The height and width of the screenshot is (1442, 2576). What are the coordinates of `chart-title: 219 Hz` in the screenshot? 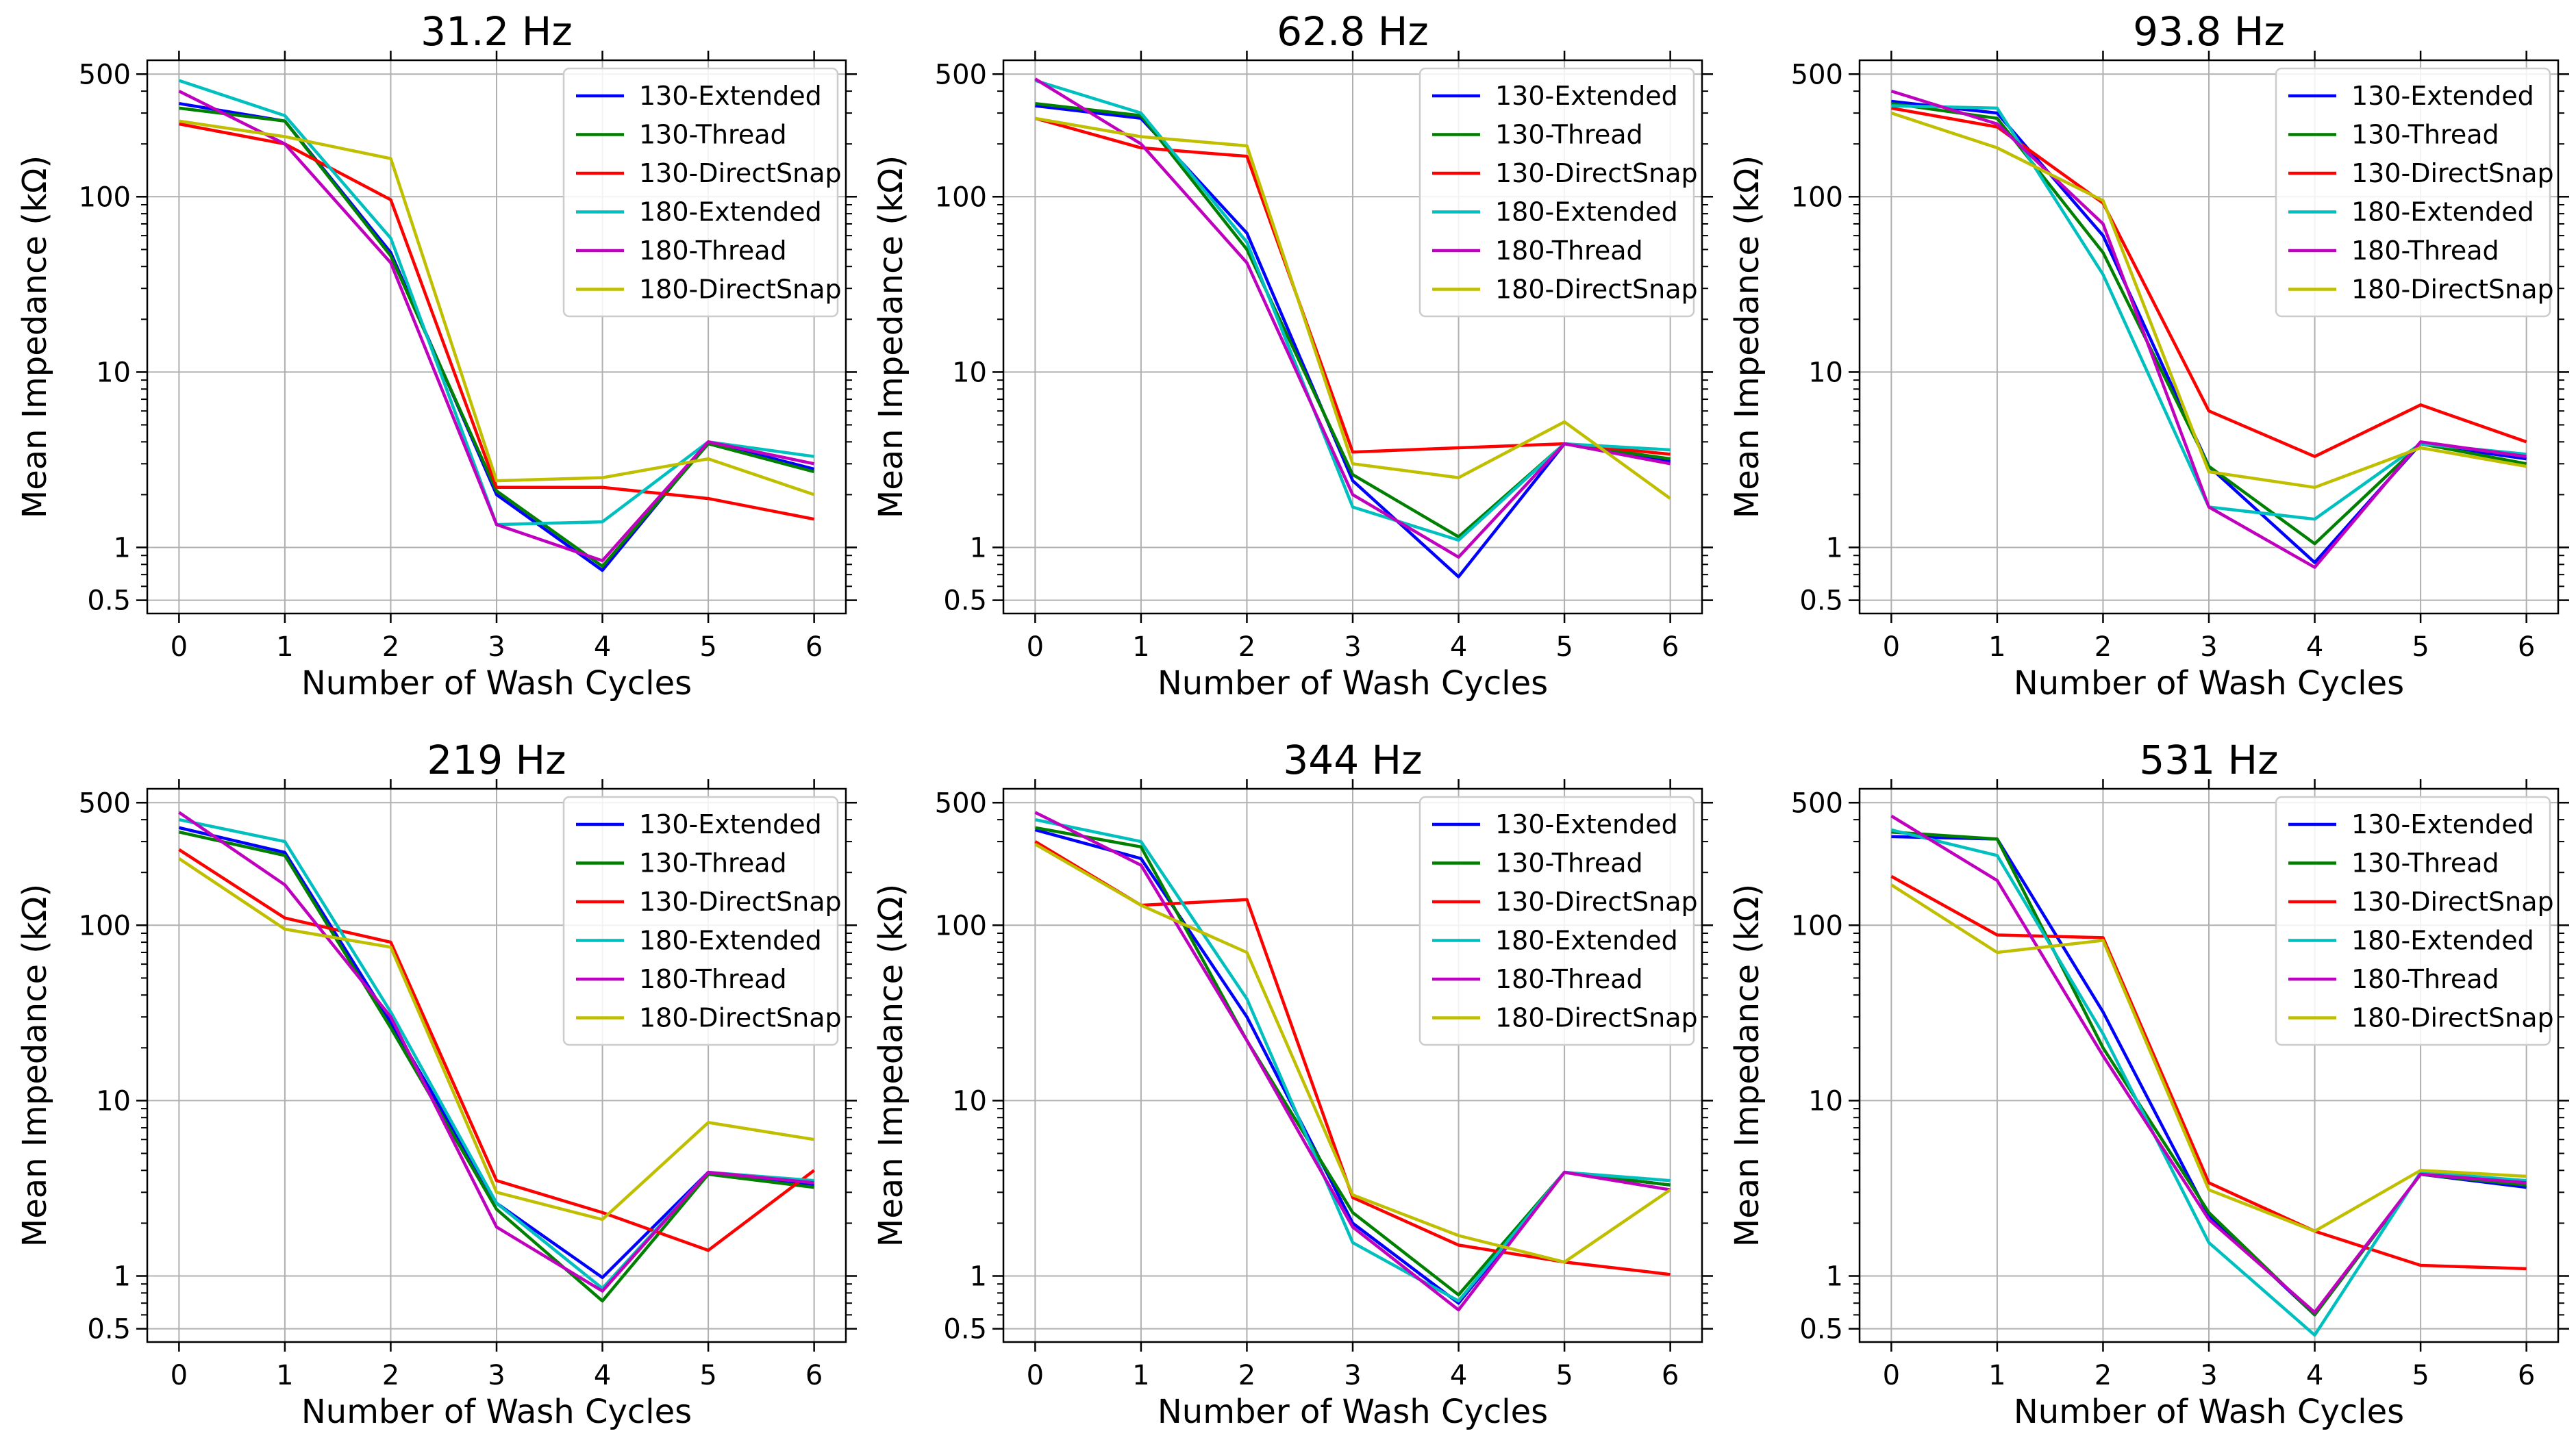 It's located at (496, 760).